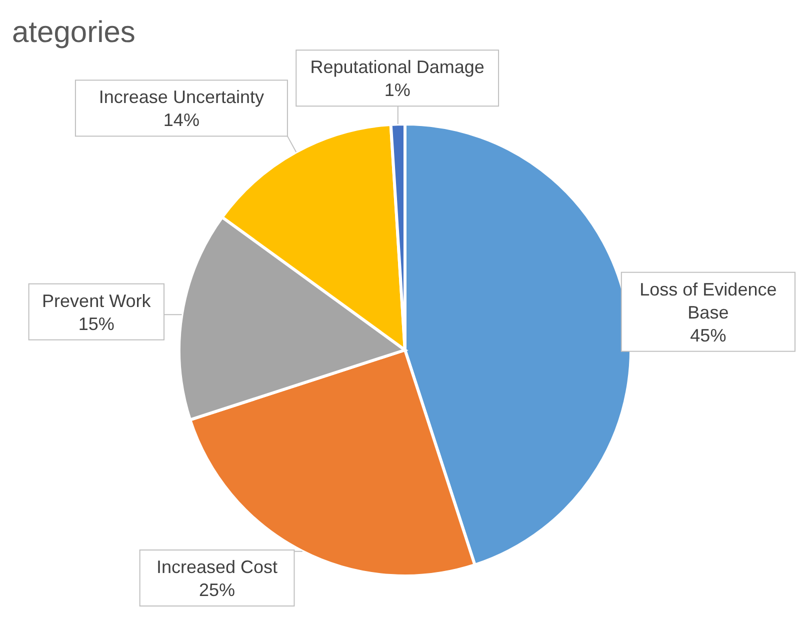  I want to click on data-label: 1%, so click(397, 90).